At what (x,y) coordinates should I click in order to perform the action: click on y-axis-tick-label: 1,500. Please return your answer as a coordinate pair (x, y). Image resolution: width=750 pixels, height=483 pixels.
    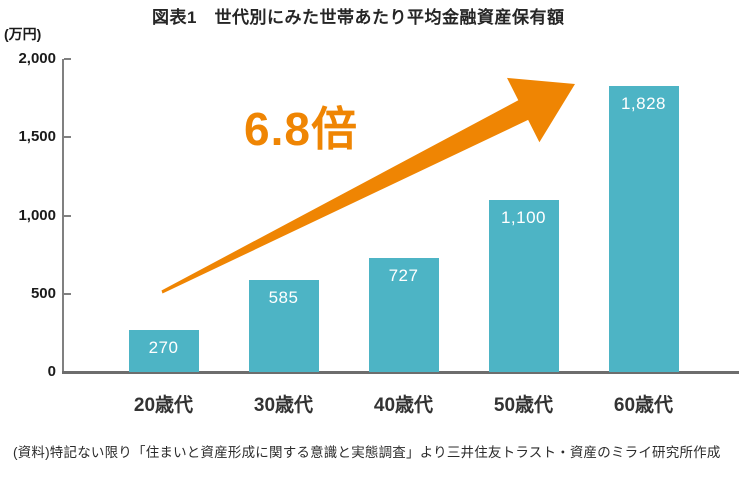
    Looking at the image, I should click on (37, 137).